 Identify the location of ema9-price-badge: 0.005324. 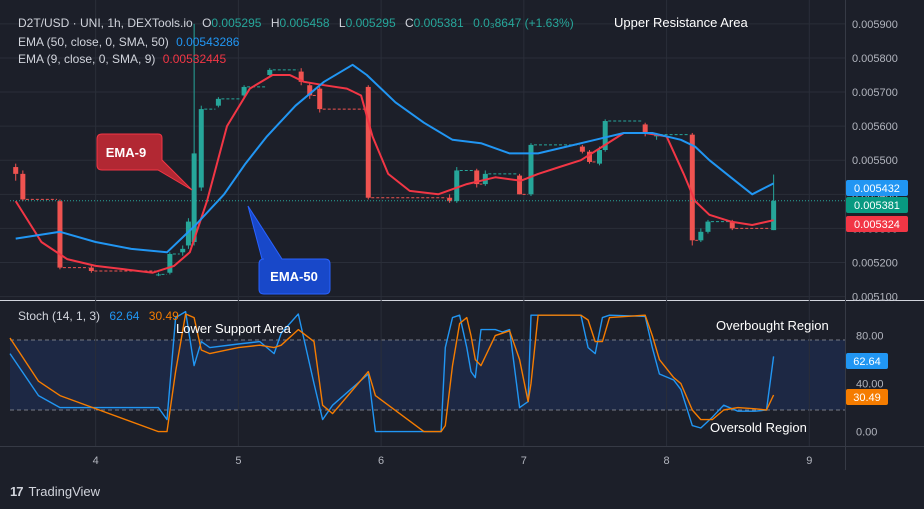
(877, 224).